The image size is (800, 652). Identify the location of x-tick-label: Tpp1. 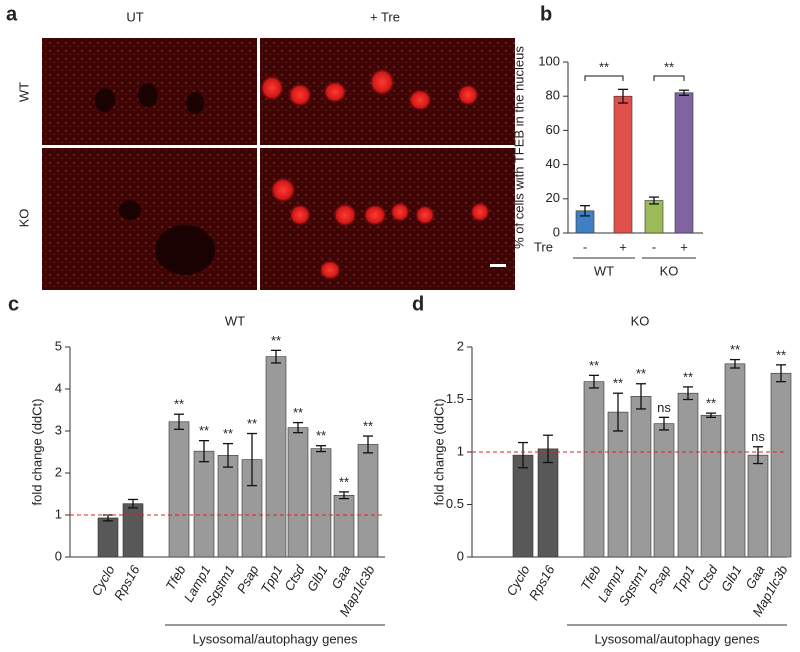
(272, 579).